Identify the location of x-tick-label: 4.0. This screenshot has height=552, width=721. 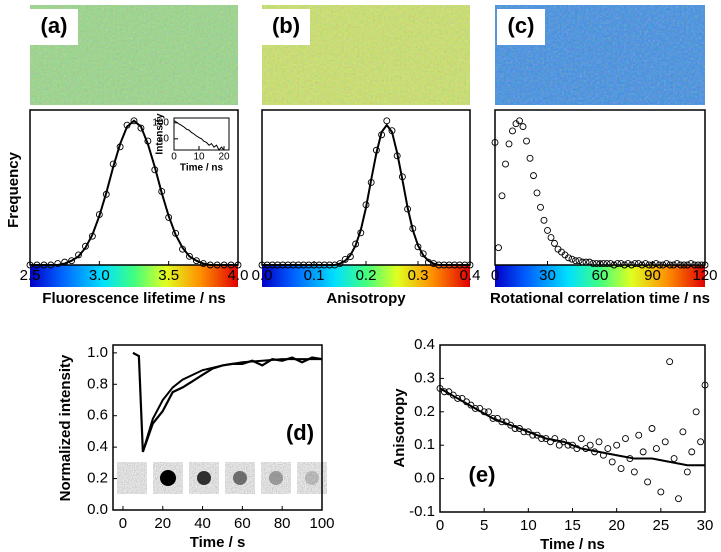
(238, 275).